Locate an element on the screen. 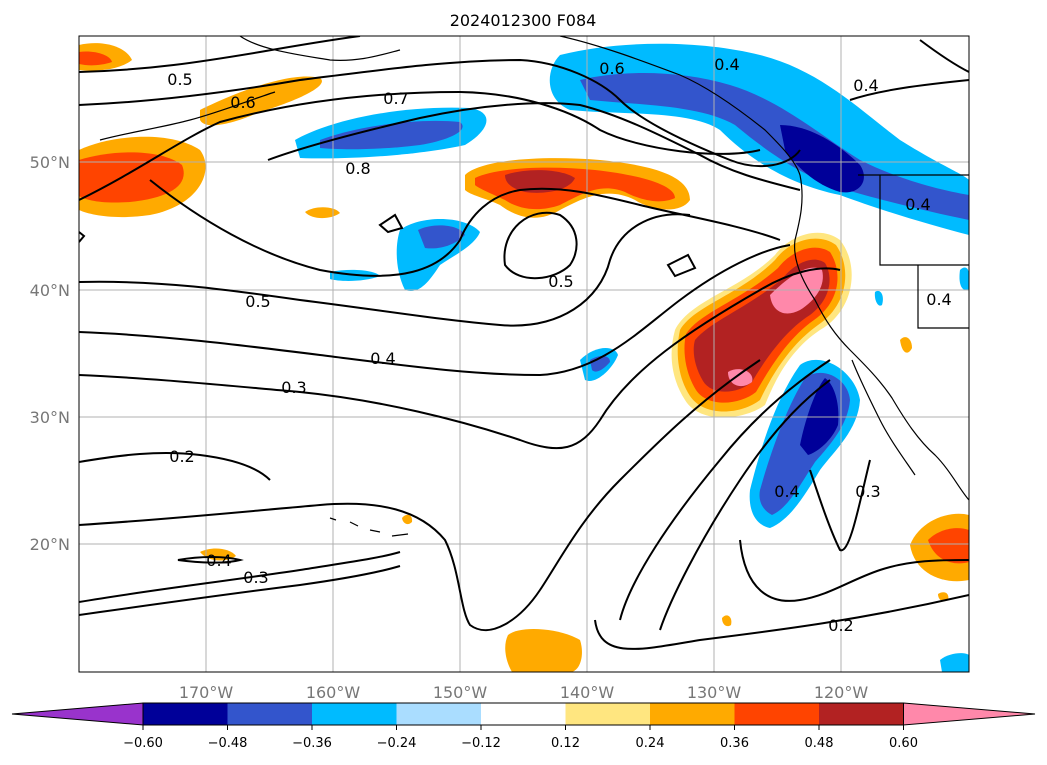 The height and width of the screenshot is (765, 1047). lon-tick-label: 170°W is located at coordinates (206, 692).